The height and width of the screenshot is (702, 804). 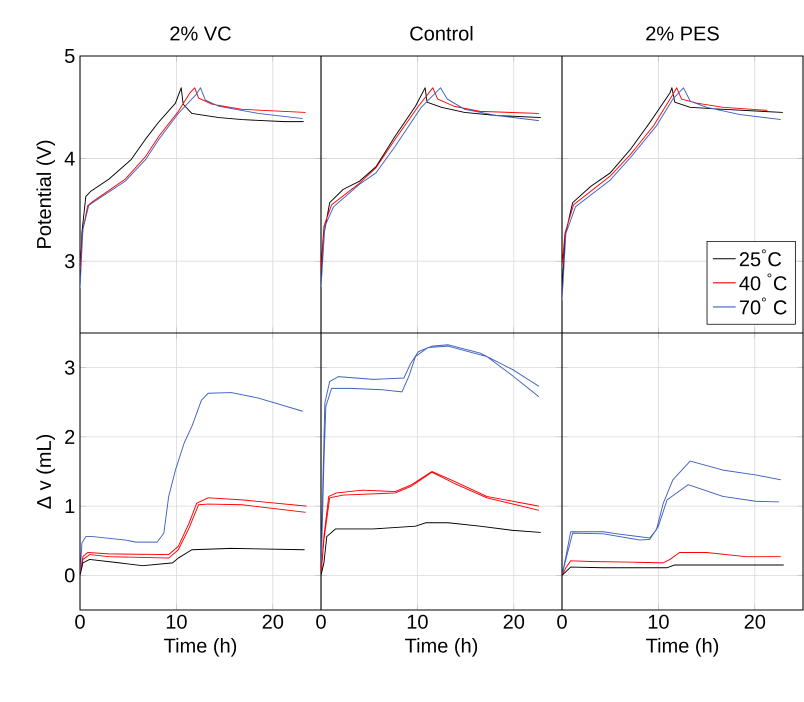 What do you see at coordinates (46, 471) in the screenshot?
I see `y-axis-title: Δ v (mL)` at bounding box center [46, 471].